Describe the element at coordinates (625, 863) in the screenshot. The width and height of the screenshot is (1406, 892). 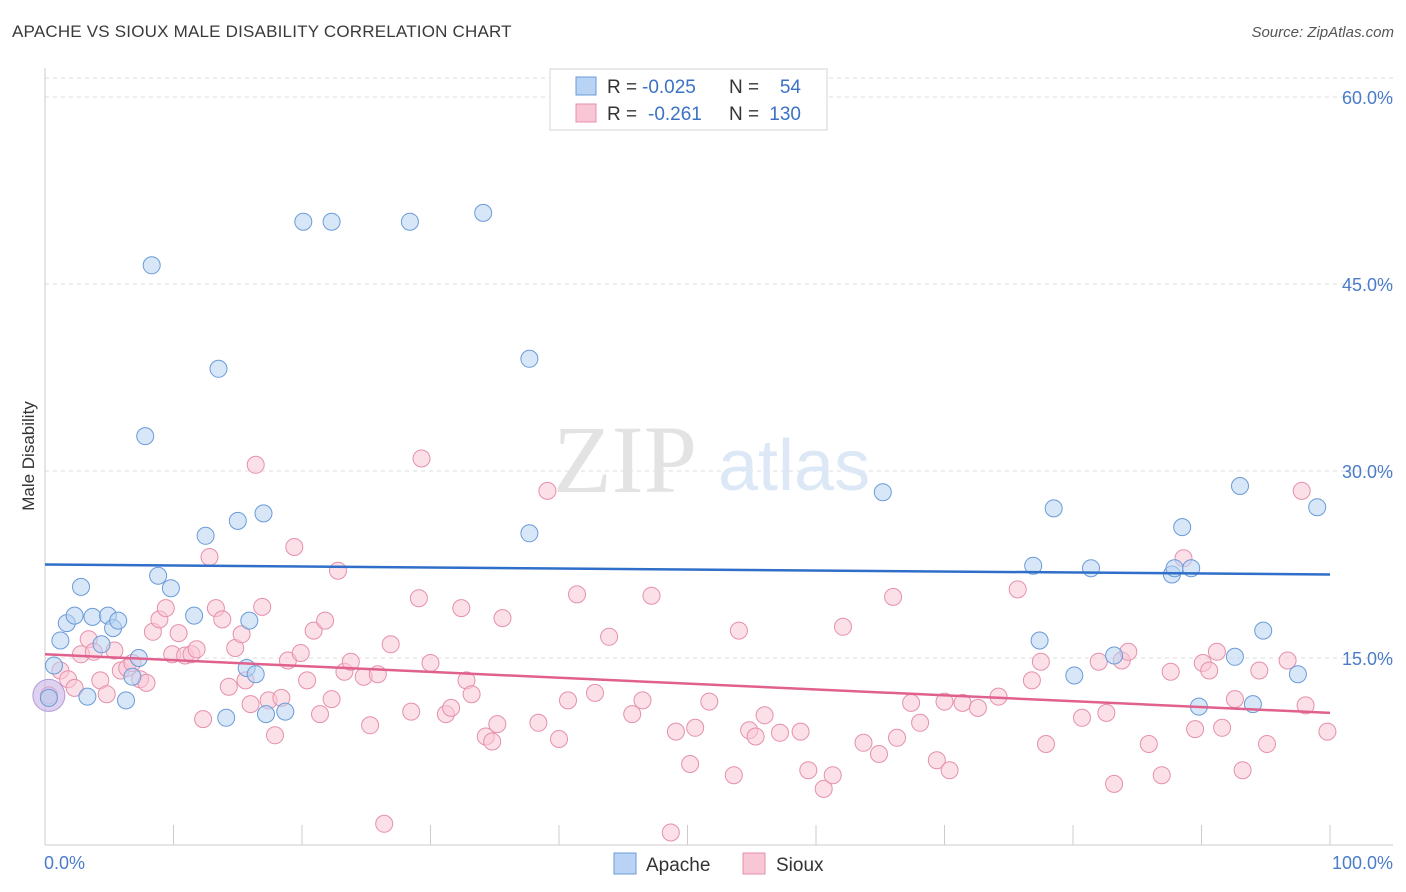
I see `bottom-legend-swatch-apache` at that location.